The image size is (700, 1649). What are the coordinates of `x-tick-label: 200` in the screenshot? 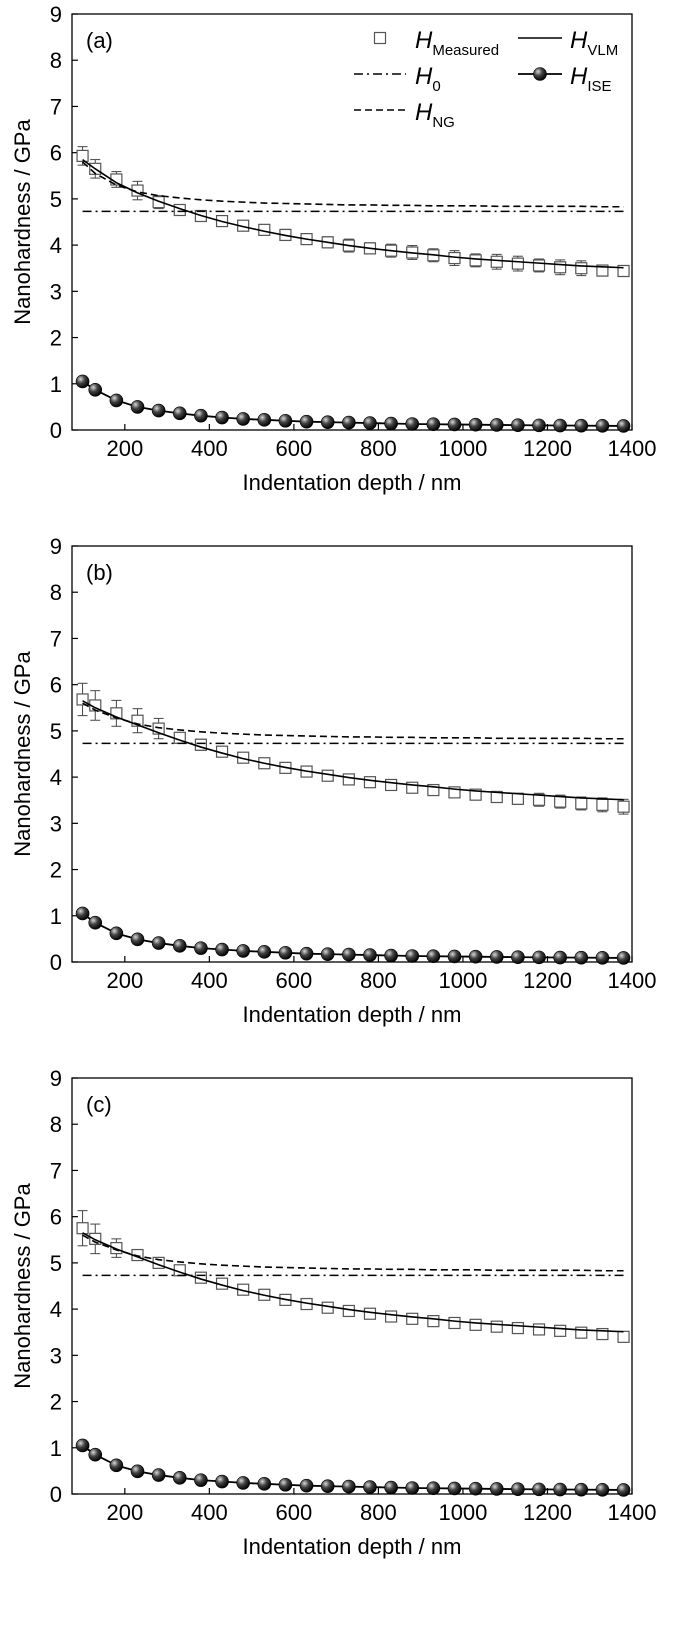 It's located at (124, 448).